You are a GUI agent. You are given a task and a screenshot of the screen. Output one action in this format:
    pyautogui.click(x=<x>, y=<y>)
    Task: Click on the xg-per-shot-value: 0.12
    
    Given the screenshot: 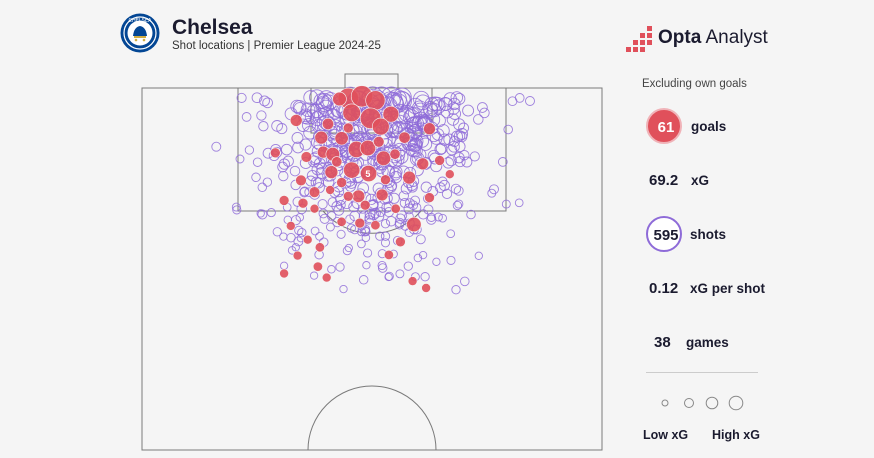 What is the action you would take?
    pyautogui.click(x=664, y=288)
    